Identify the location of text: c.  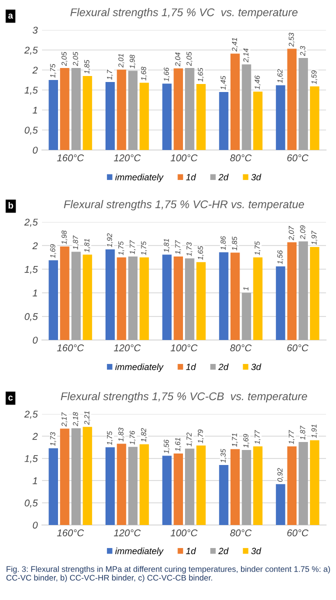
(10, 398).